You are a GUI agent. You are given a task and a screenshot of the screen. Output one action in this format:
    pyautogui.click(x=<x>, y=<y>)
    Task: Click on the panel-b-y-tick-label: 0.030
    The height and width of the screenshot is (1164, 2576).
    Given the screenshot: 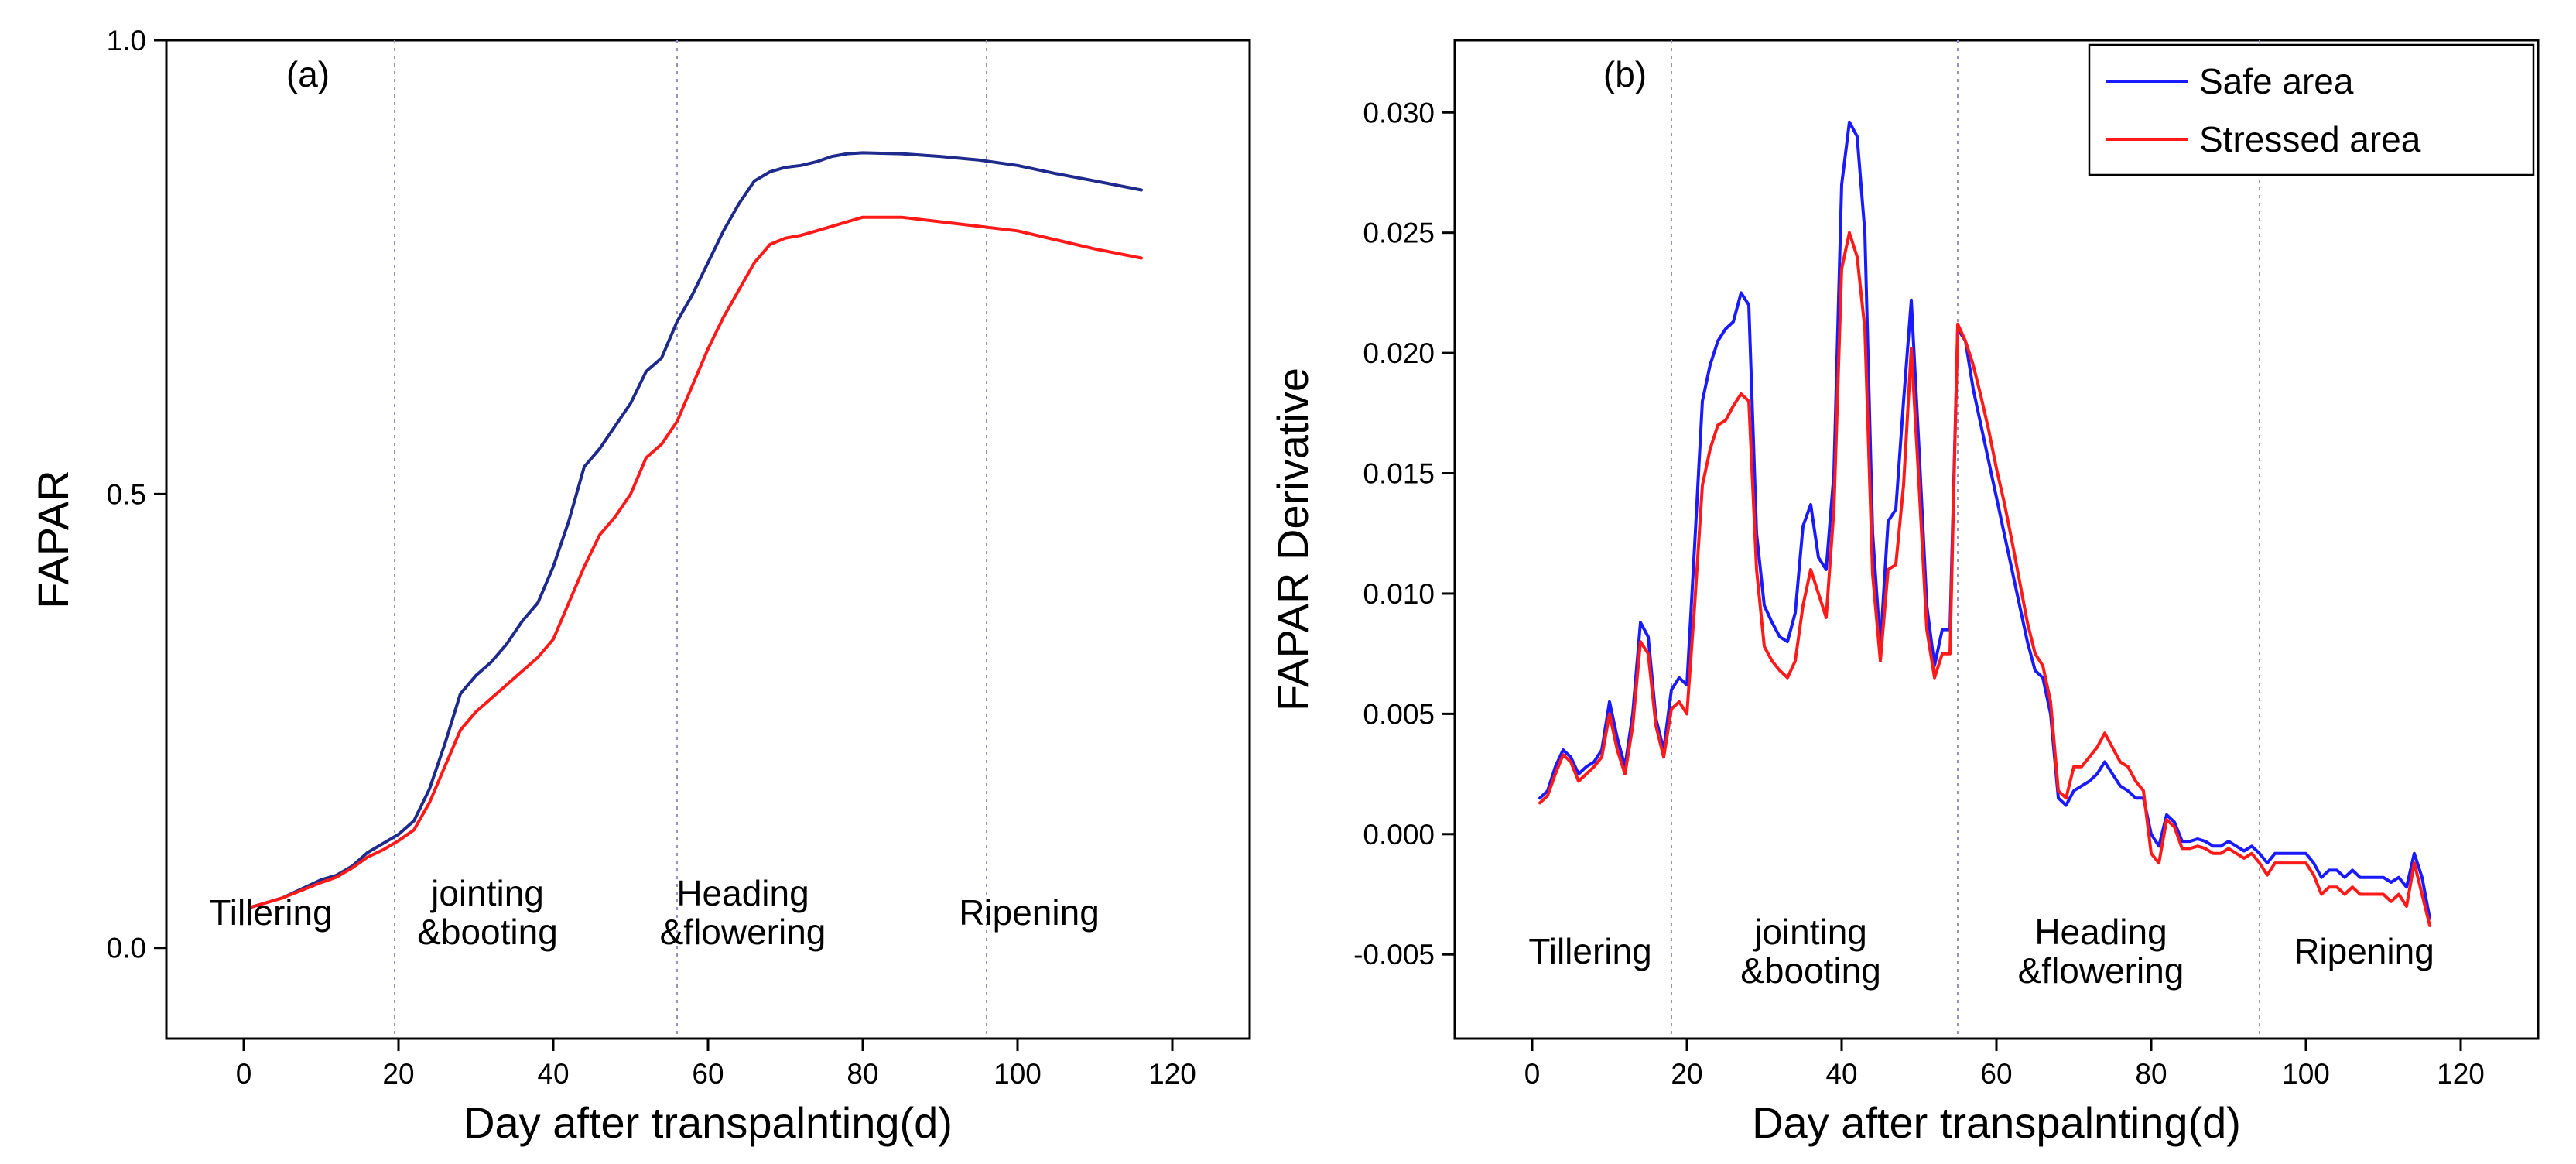 What is the action you would take?
    pyautogui.click(x=1399, y=112)
    